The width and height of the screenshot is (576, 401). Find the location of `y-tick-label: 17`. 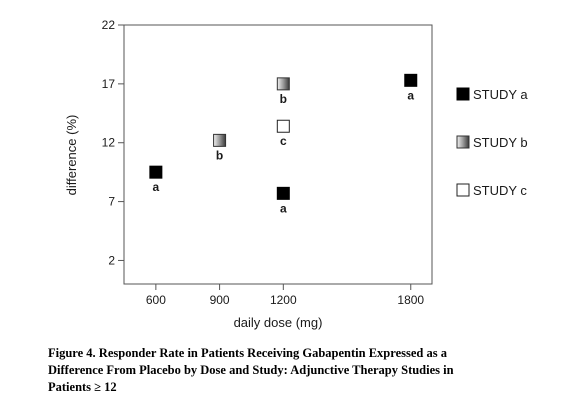

y-tick-label: 17 is located at coordinates (109, 84).